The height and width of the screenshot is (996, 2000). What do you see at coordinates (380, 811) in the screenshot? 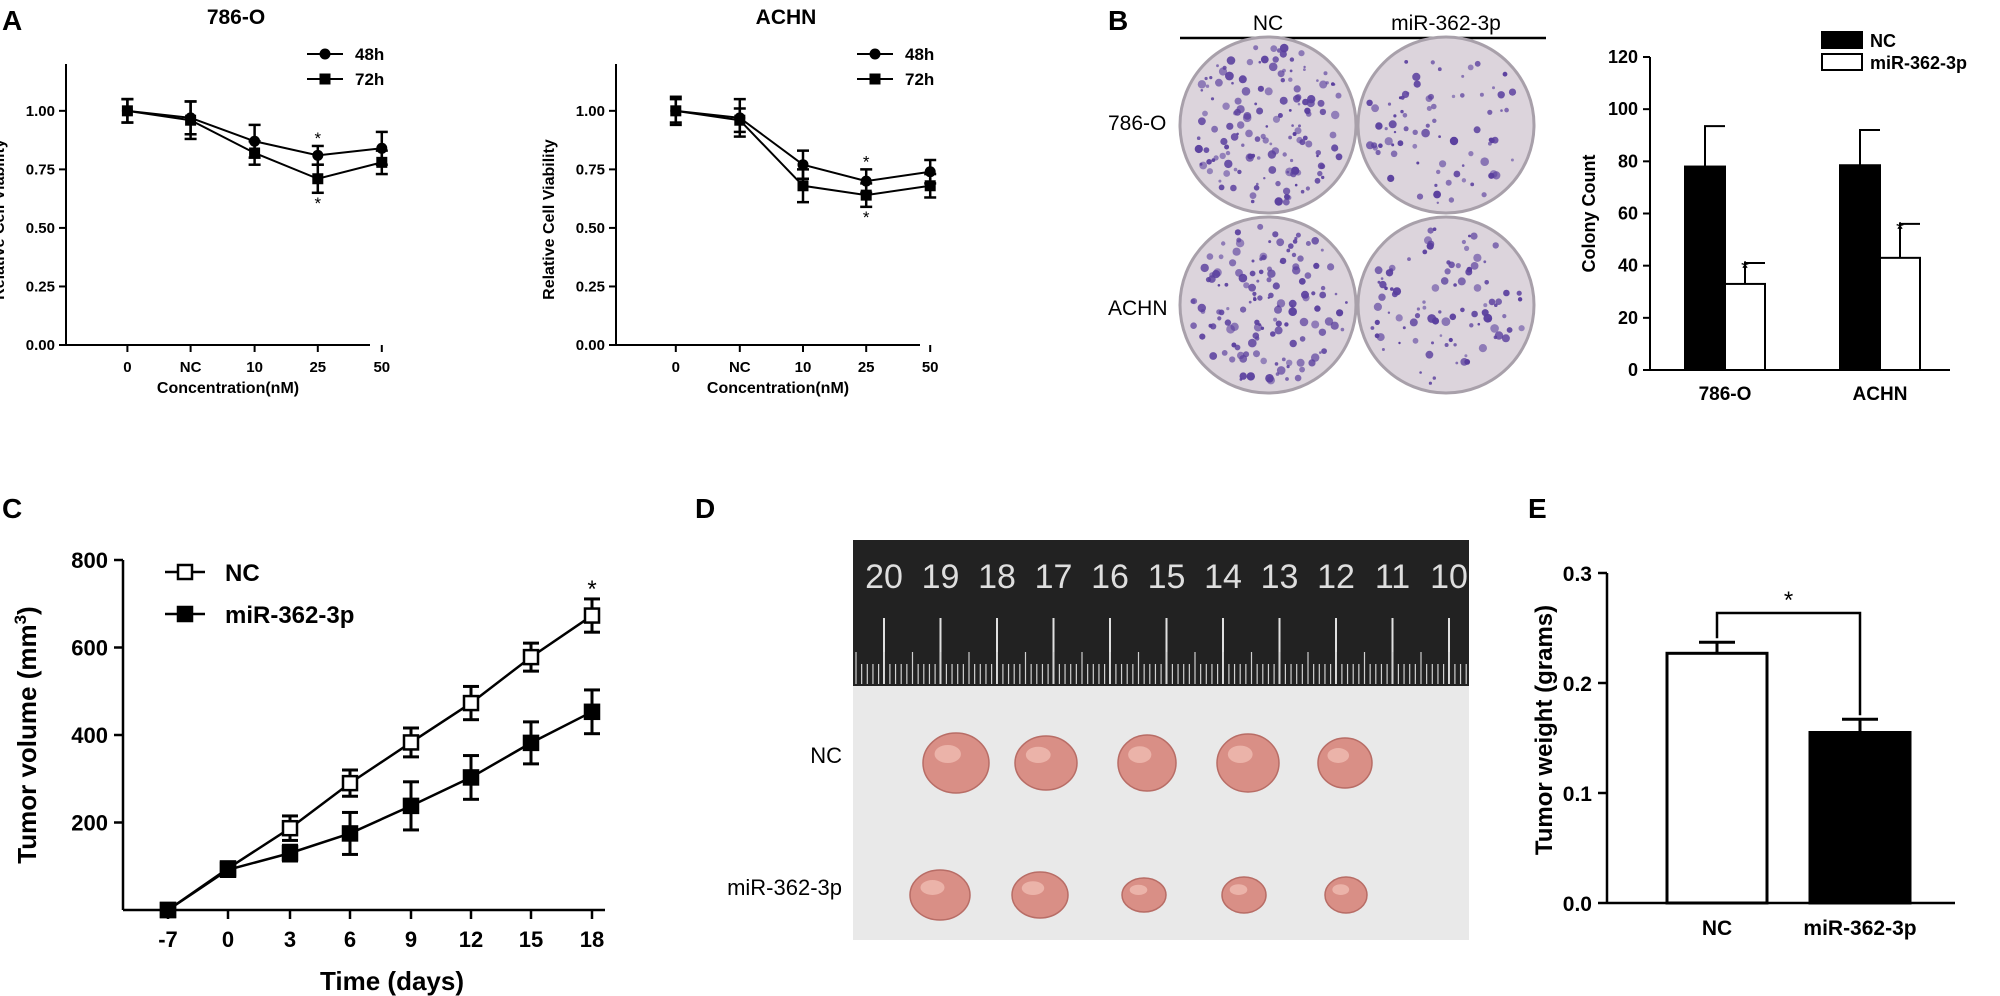
I see `series-line` at bounding box center [380, 811].